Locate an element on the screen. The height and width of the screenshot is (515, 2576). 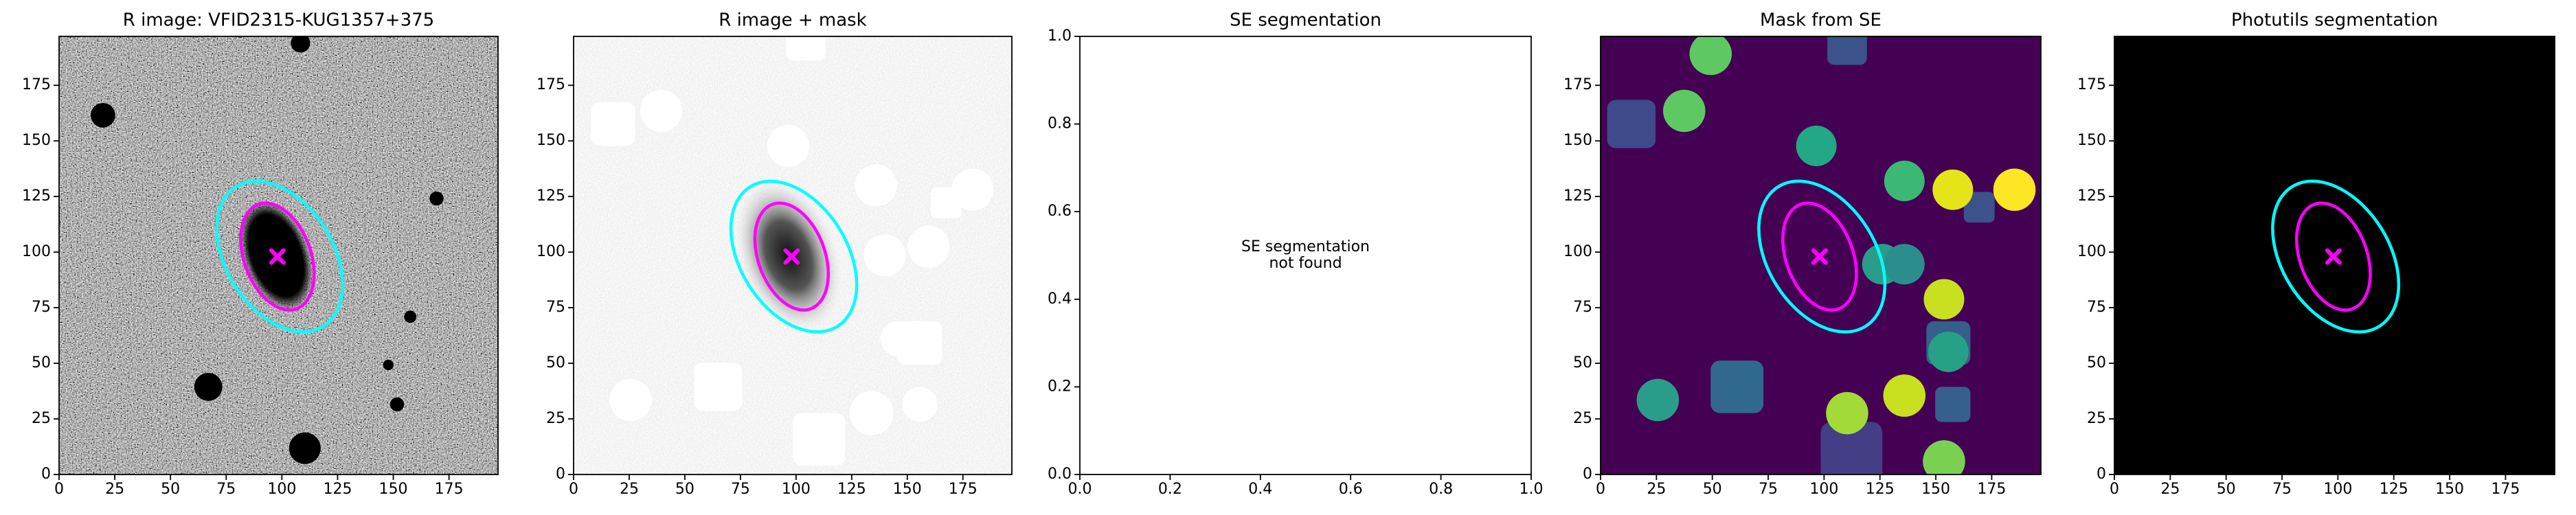
annotation: not found is located at coordinates (1305, 263).